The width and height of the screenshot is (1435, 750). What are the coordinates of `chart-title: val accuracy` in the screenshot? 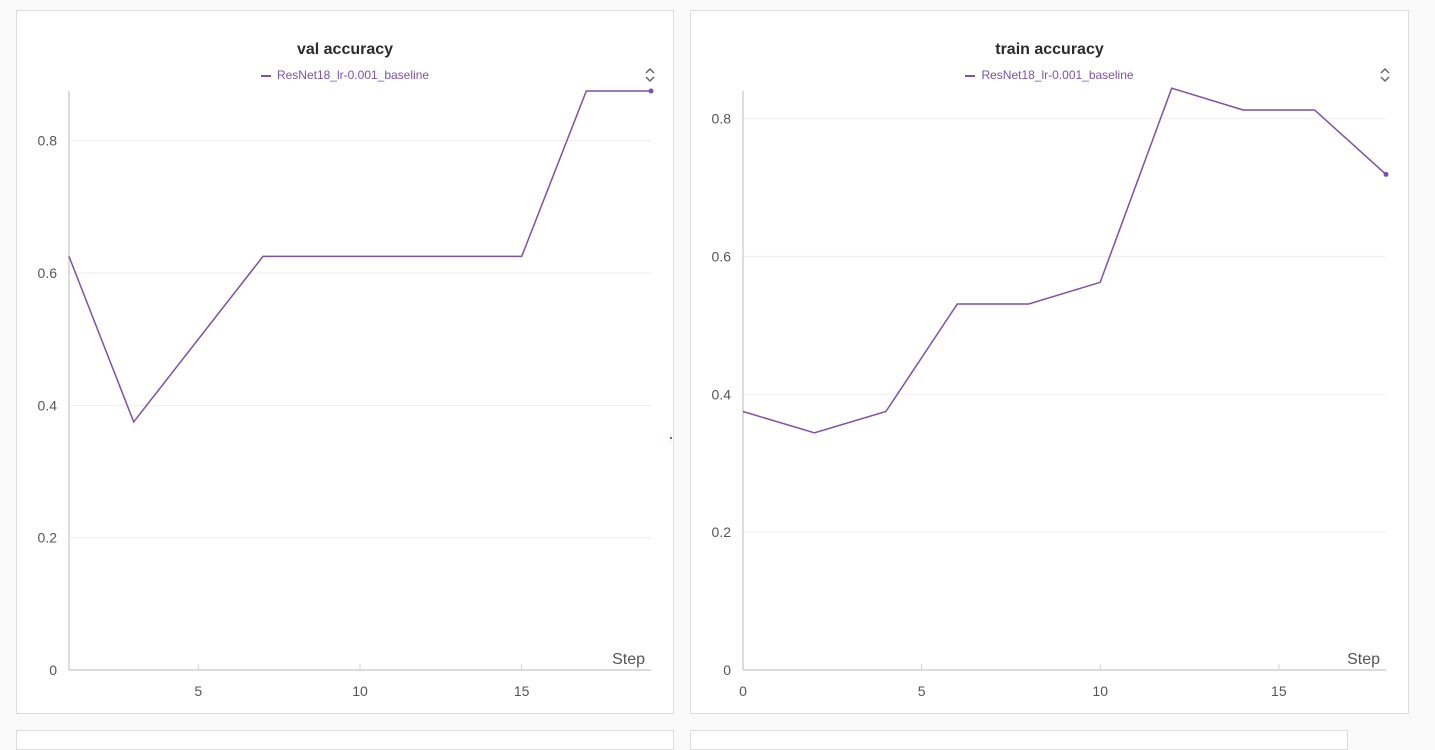 It's located at (345, 49).